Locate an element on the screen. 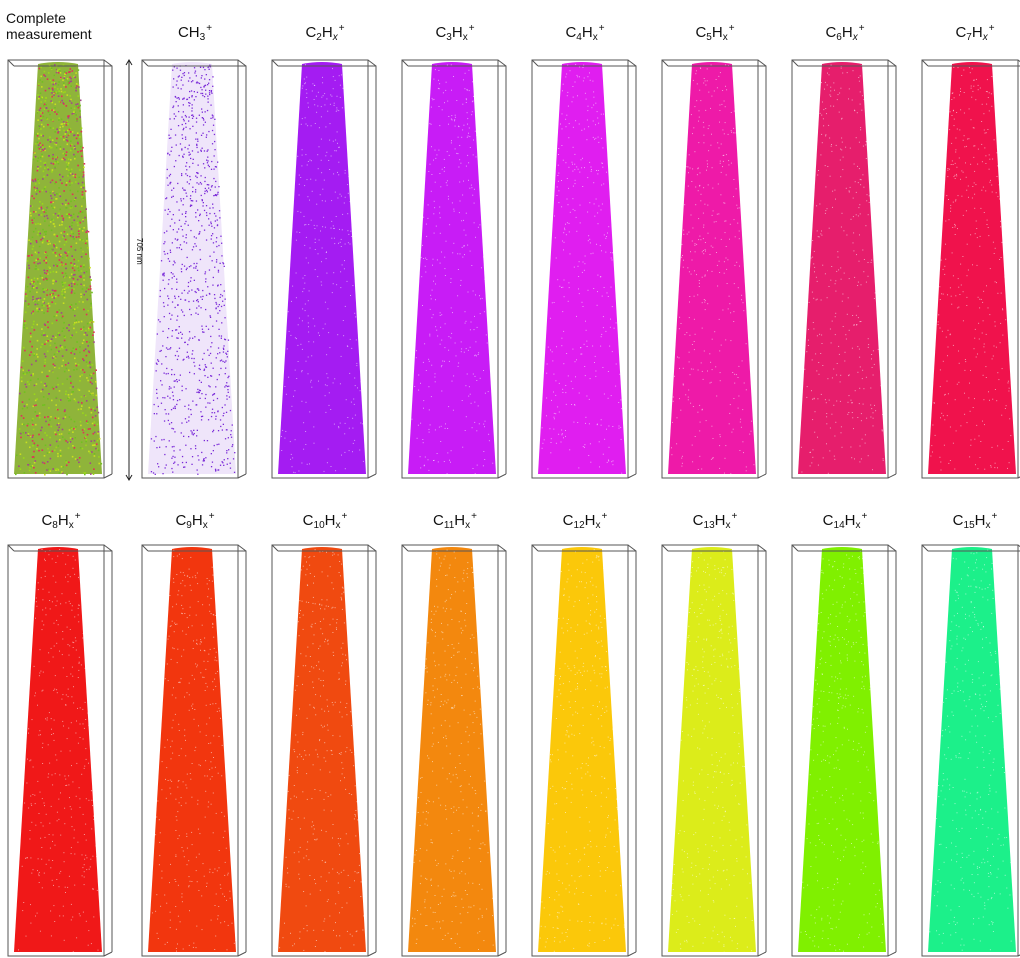  carbon-count: 9 is located at coordinates (189, 525).